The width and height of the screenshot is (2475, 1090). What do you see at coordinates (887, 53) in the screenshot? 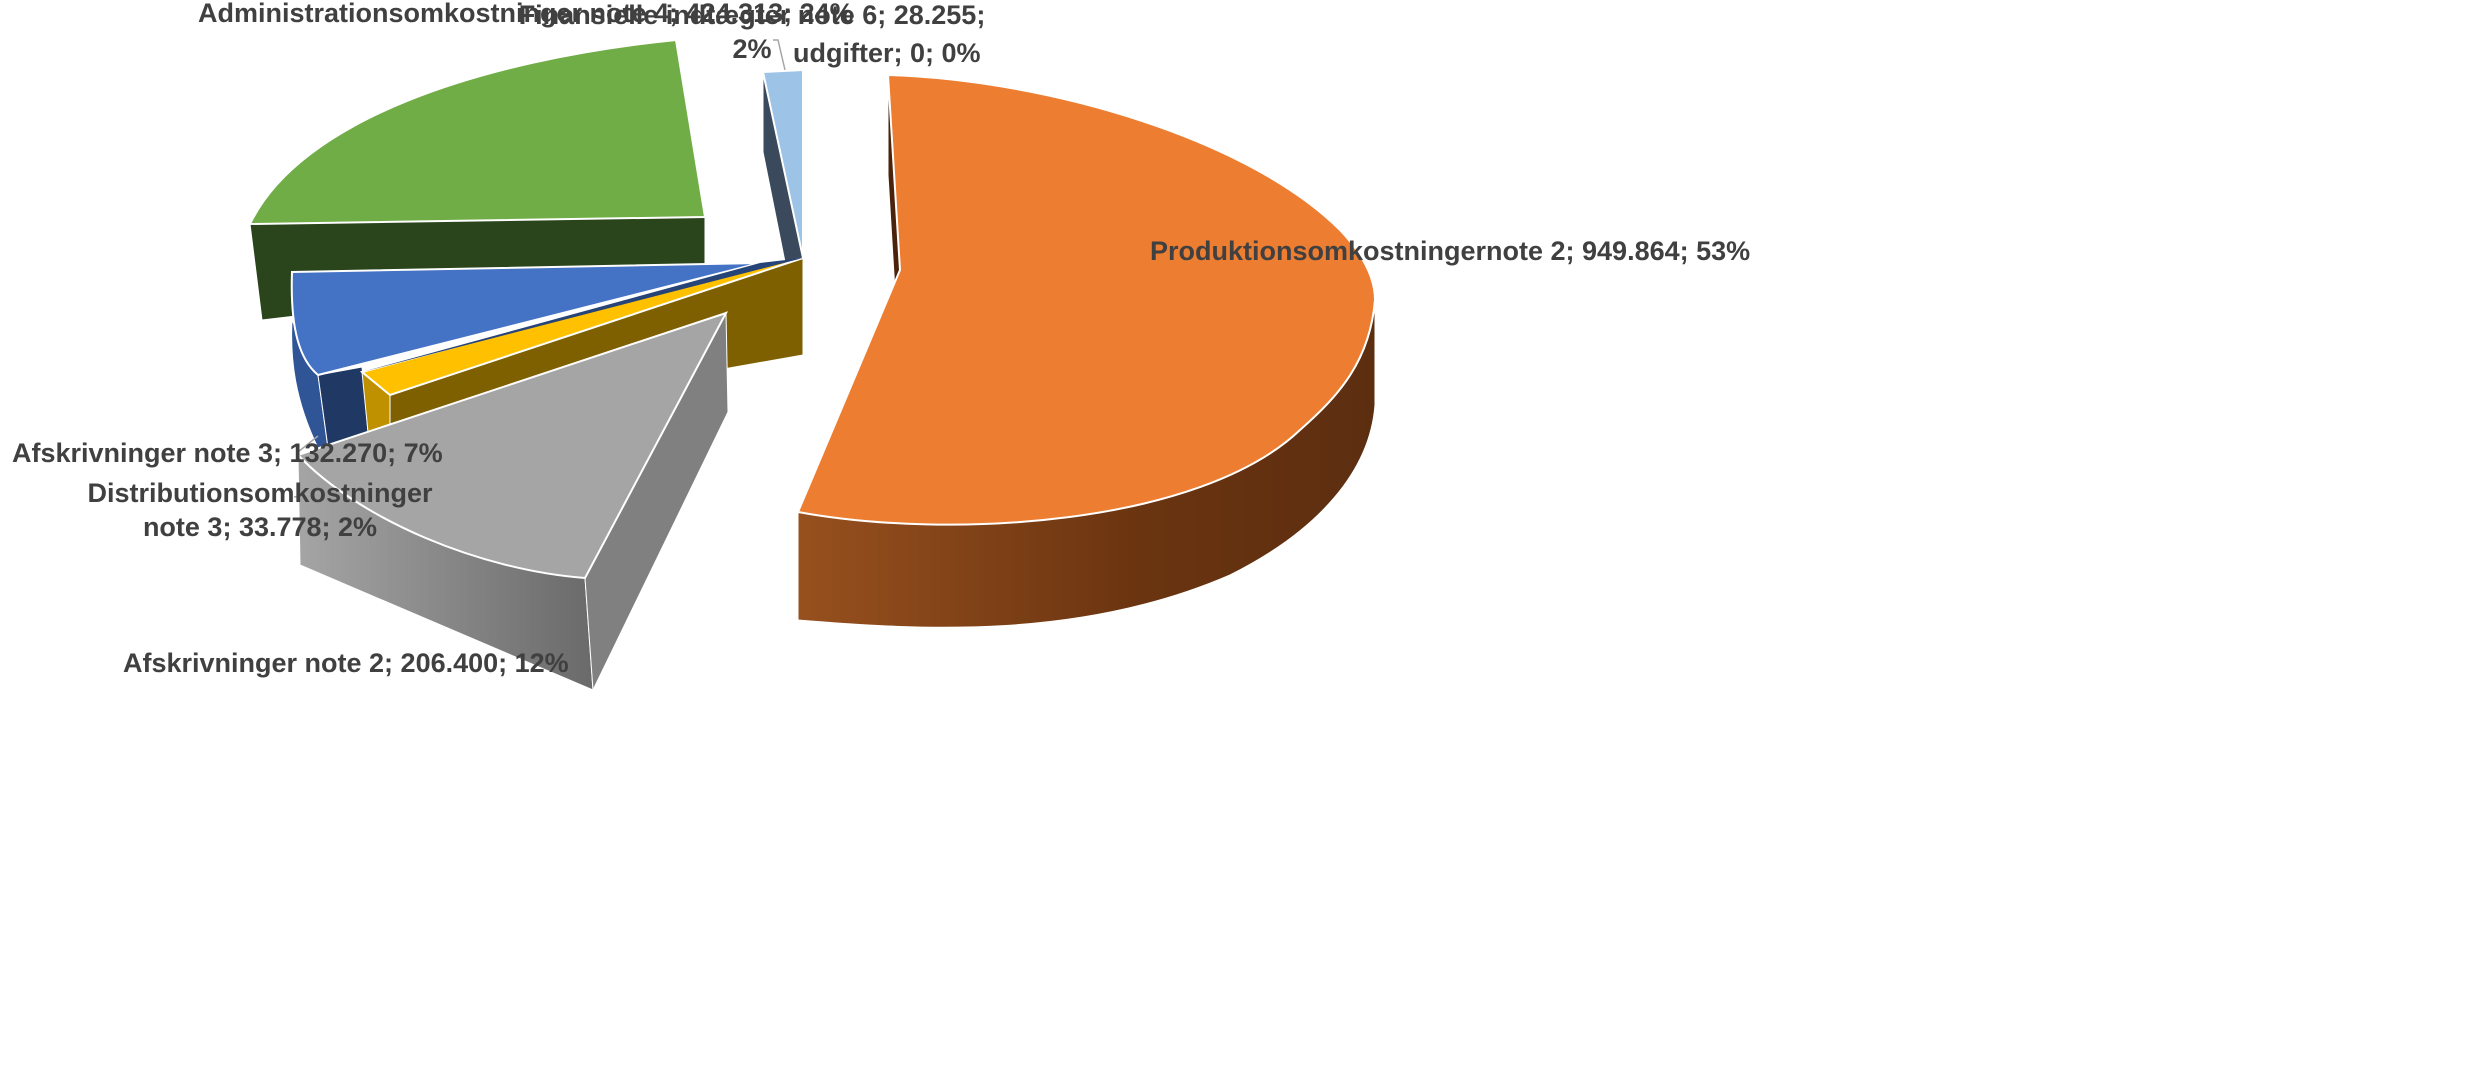
I see `data-label-udgifter: udgifter; 0; 0%` at bounding box center [887, 53].